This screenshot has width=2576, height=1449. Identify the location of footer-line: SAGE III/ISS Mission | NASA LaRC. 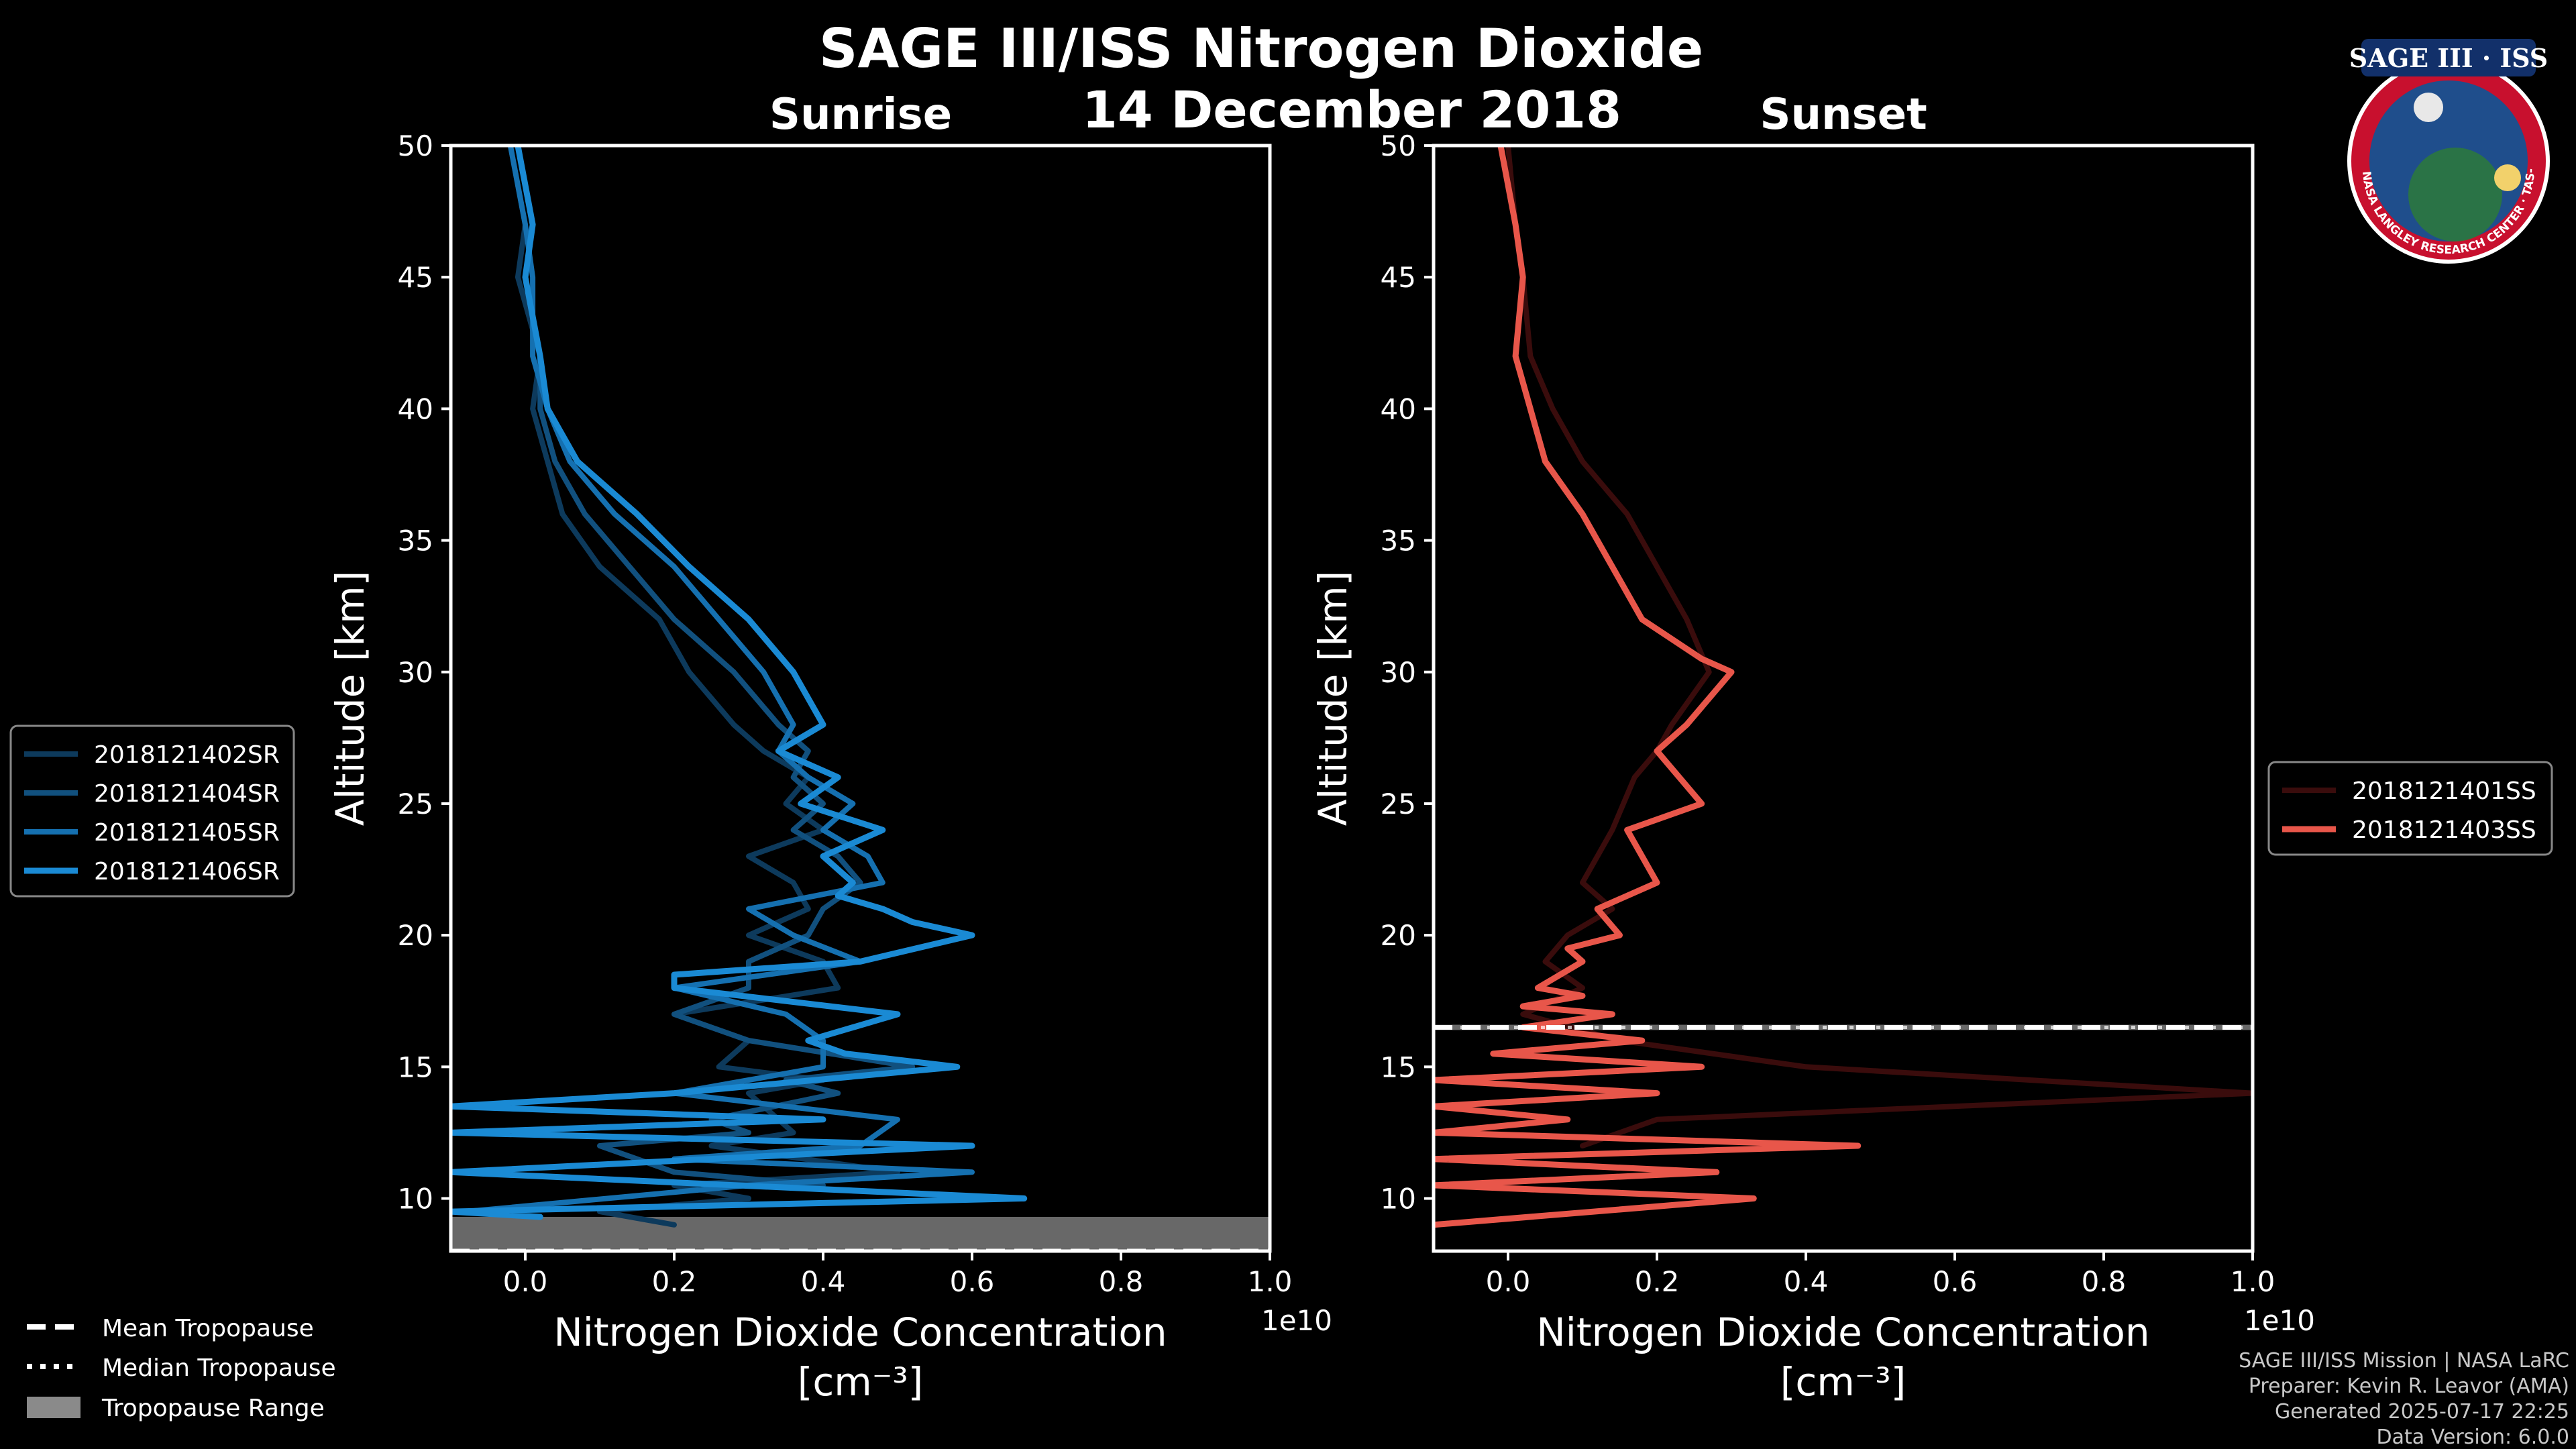
(2404, 1361).